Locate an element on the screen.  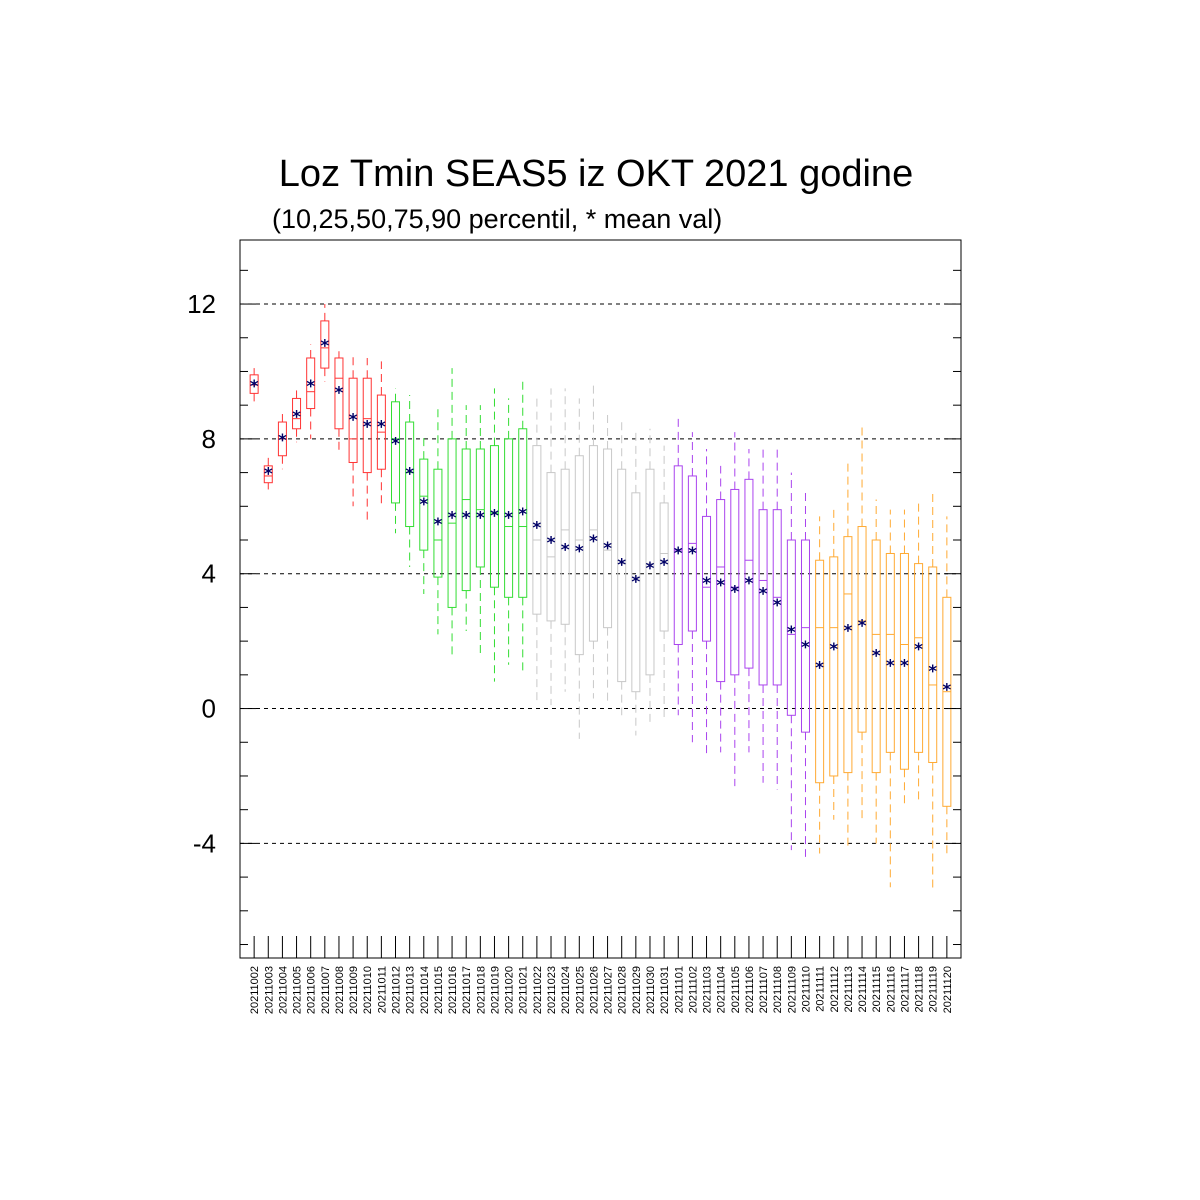
x-tick-label: 20211022 is located at coordinates (538, 990).